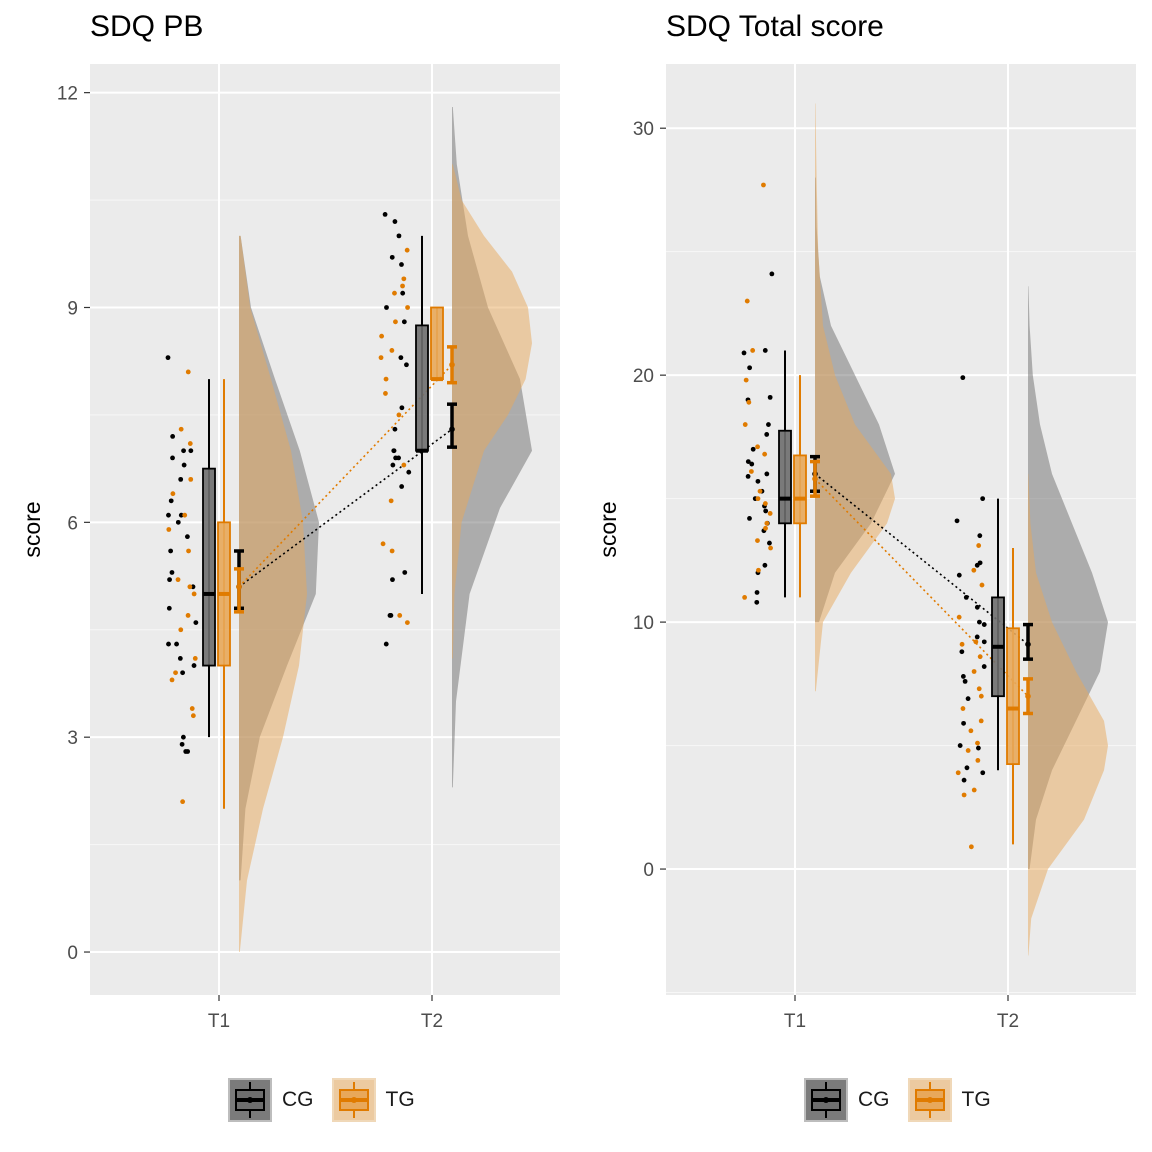 This screenshot has width=1152, height=1152. What do you see at coordinates (452, 364) in the screenshot?
I see `mean-ci-tg-t2-mean` at bounding box center [452, 364].